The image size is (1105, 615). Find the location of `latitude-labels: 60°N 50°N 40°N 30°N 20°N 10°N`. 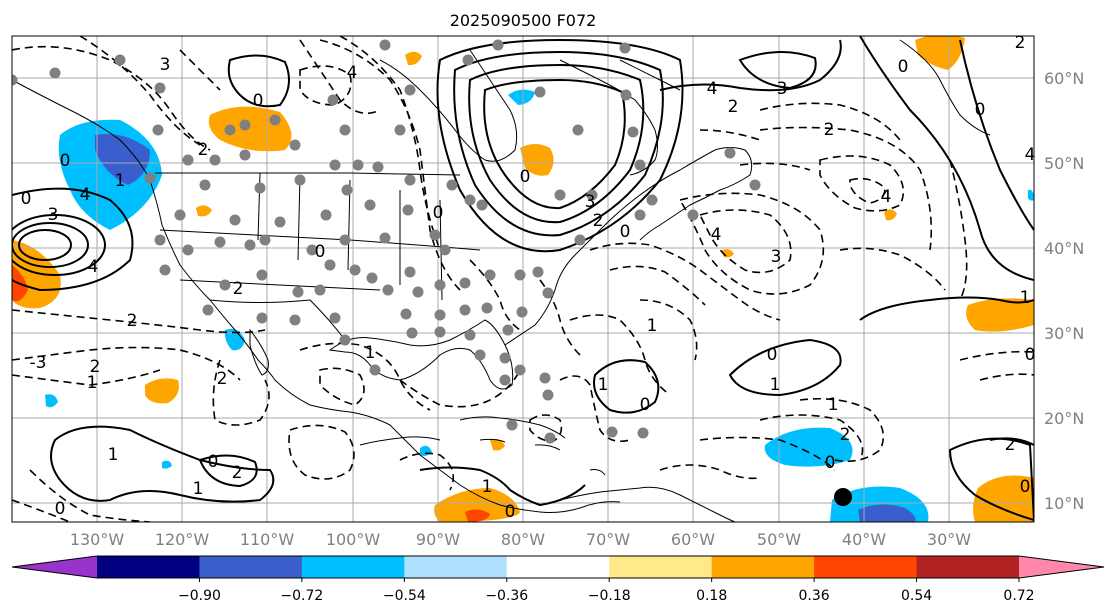

latitude-labels: 60°N 50°N 40°N 30°N 20°N 10°N is located at coordinates (1064, 291).